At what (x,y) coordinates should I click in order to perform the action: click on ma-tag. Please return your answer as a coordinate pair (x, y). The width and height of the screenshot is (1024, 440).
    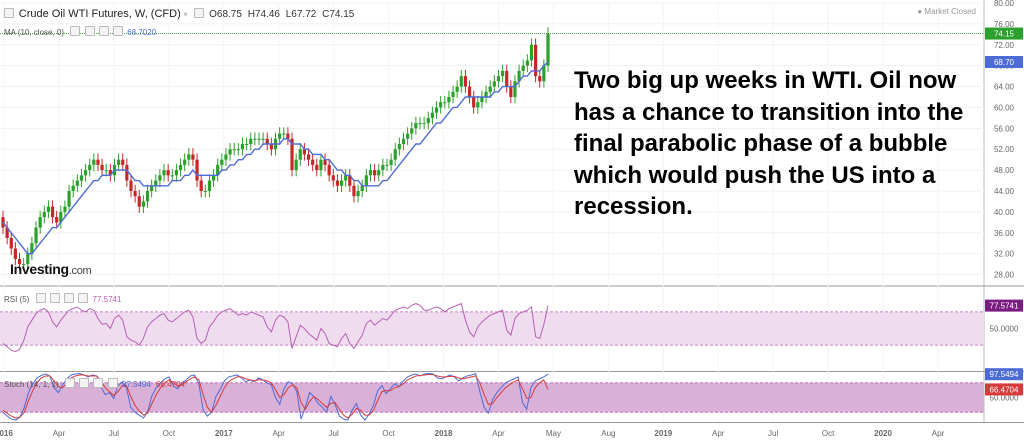
    Looking at the image, I should click on (1004, 62).